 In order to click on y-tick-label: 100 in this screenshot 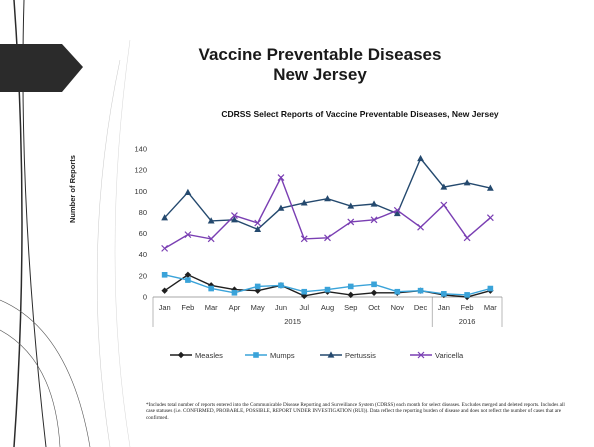, I will do `click(140, 191)`.